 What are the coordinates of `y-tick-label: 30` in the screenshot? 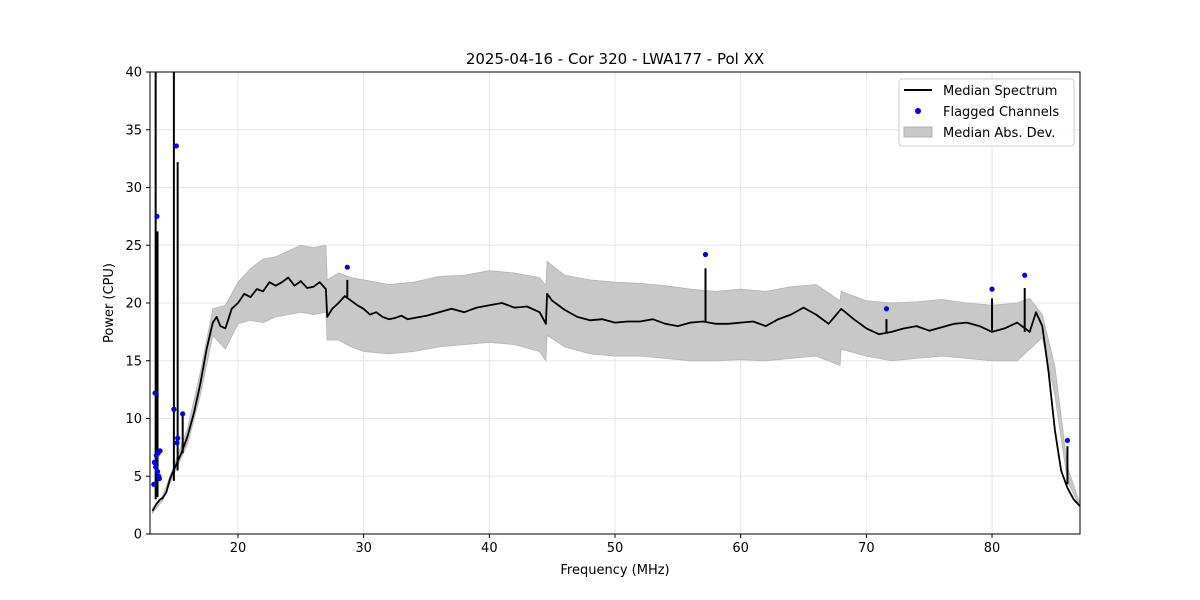 It's located at (133, 188).